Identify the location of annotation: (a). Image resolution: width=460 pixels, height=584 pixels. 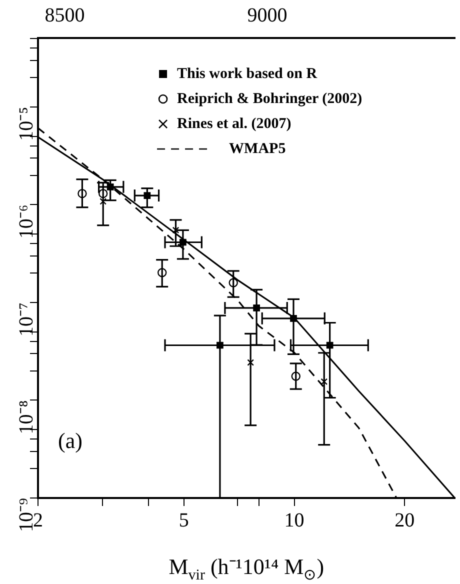
(70, 440).